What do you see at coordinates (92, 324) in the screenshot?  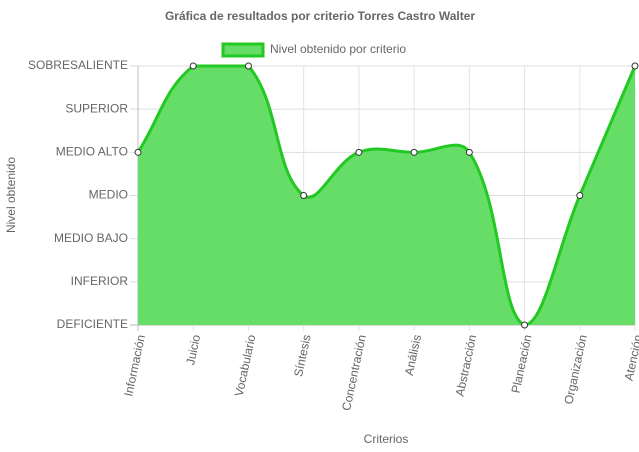 I see `y-tick-label: DEFICIENTE` at bounding box center [92, 324].